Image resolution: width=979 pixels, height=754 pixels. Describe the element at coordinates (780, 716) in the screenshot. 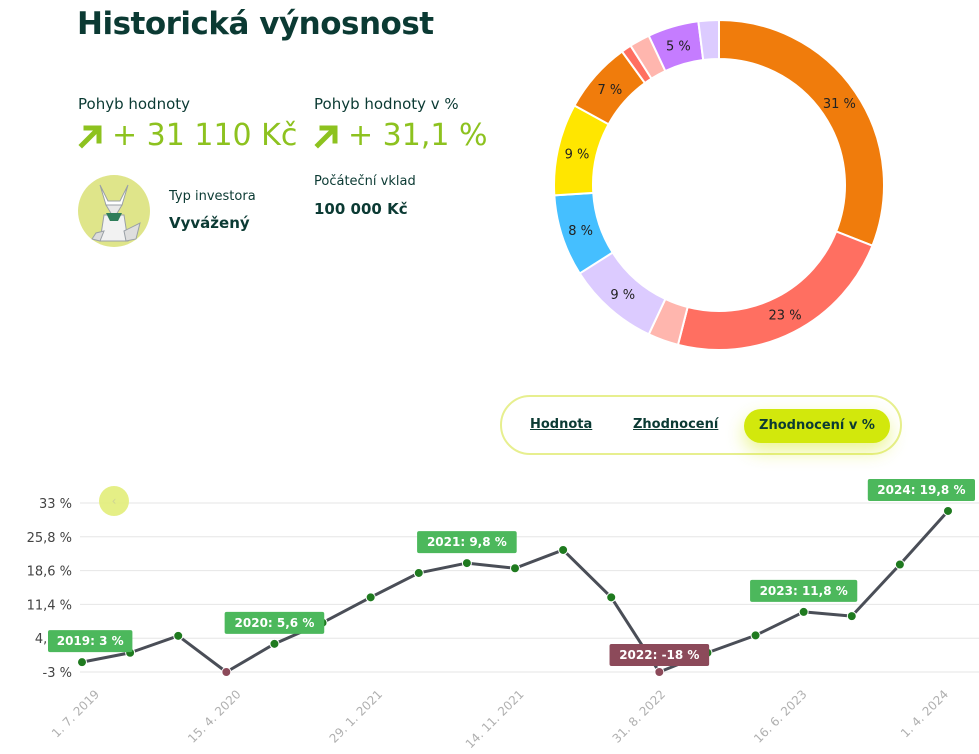

I see `x-tick-label: 16. 6. 2023` at that location.